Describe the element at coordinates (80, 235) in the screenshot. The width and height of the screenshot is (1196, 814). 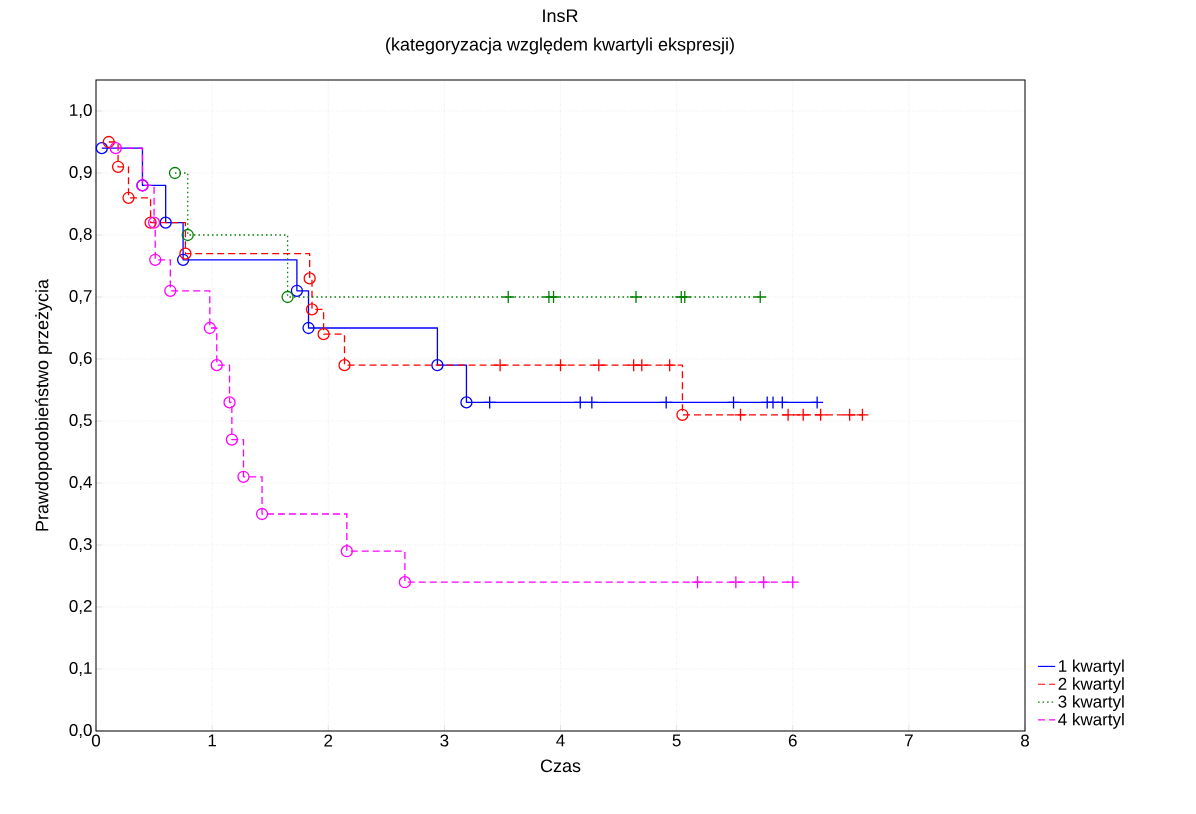
I see `y-tick-label: 0,8` at that location.